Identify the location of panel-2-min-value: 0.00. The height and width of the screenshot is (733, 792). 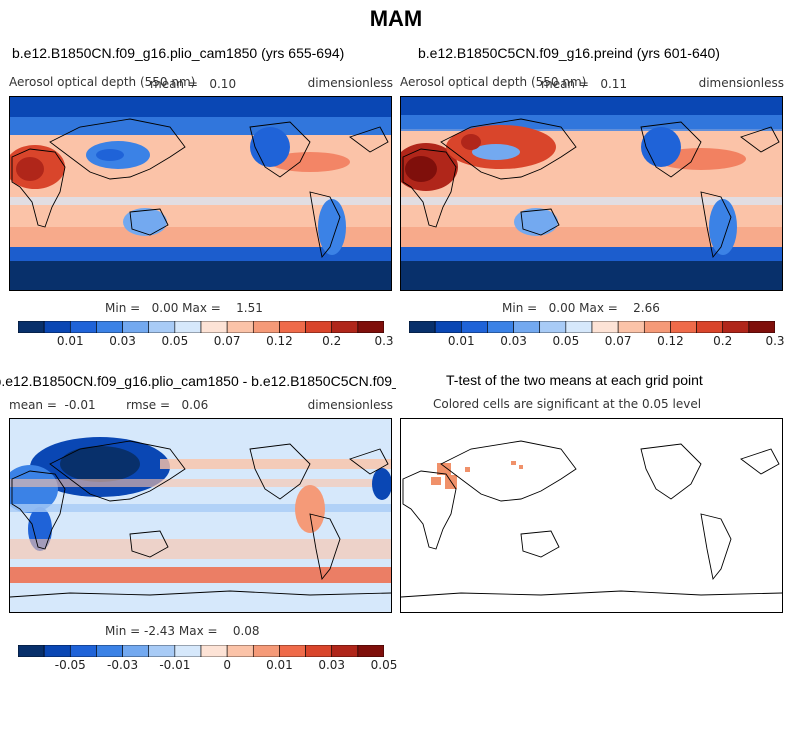
(562, 308).